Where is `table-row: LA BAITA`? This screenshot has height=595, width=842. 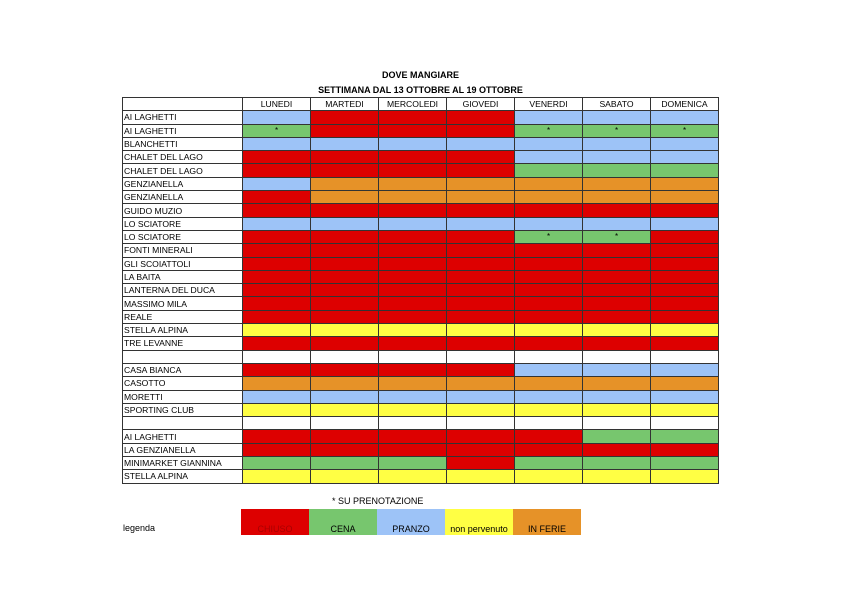 table-row: LA BAITA is located at coordinates (420, 277).